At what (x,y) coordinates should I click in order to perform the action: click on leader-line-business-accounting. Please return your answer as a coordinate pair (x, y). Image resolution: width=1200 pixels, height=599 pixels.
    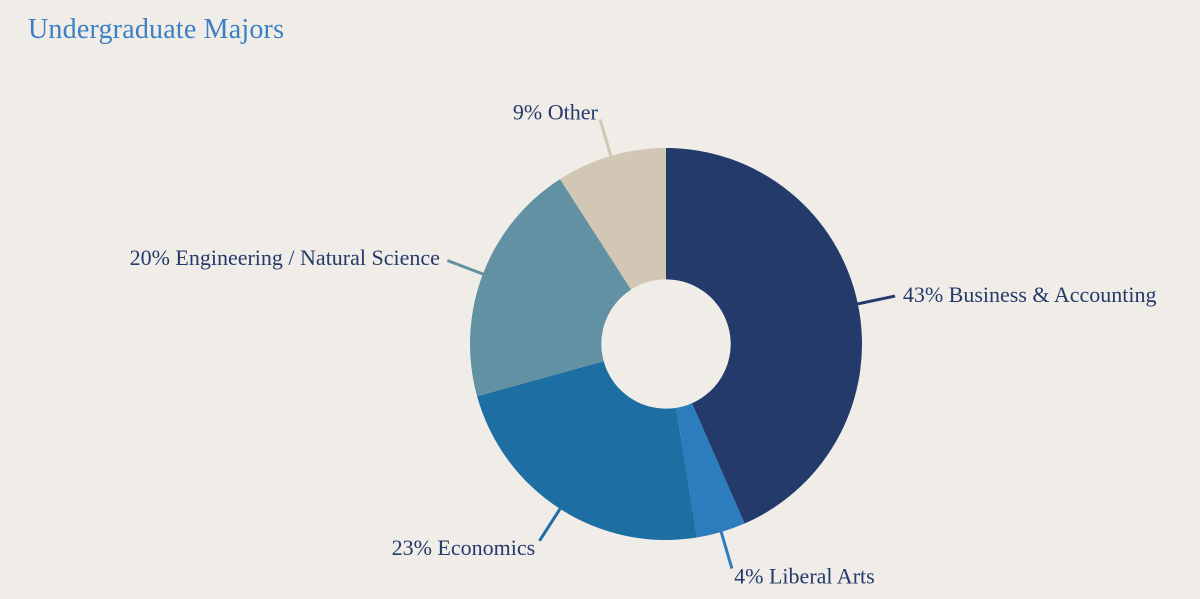
    Looking at the image, I should click on (872, 300).